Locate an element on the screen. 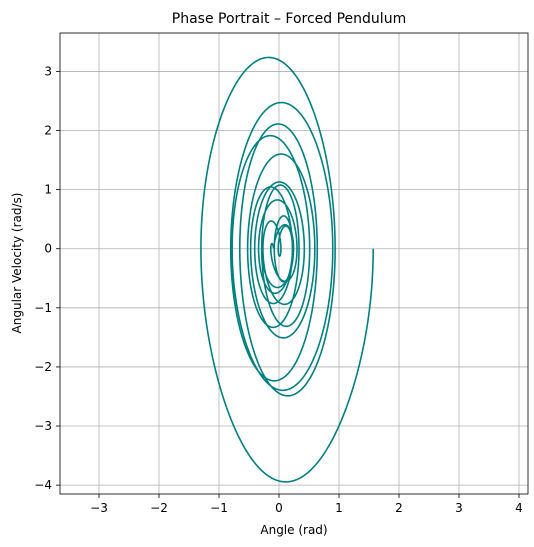  y-tick-label: −4 is located at coordinates (43, 485).